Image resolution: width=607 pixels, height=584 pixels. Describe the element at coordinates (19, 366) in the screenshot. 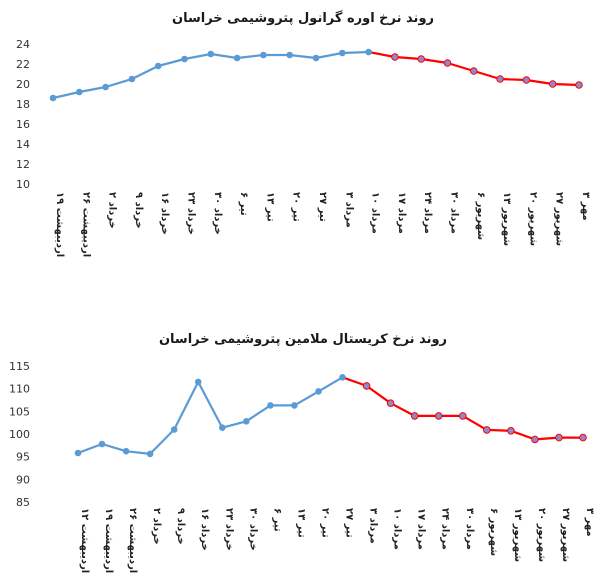

I see `y-tick-label: 115` at that location.